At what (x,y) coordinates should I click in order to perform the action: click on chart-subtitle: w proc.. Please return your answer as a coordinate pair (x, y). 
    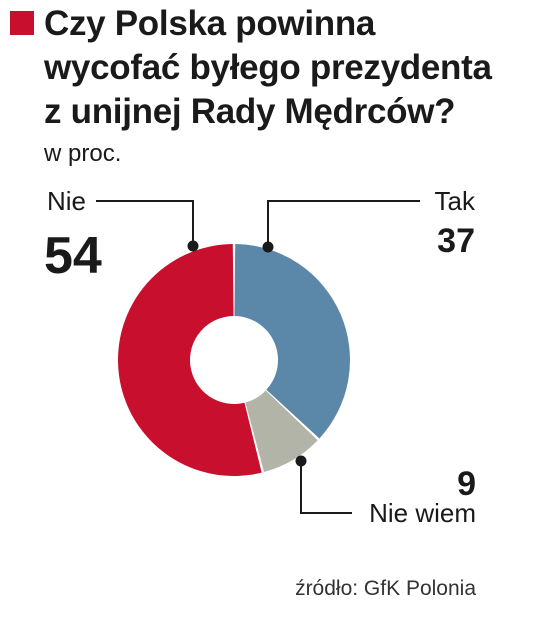
    Looking at the image, I should click on (83, 153).